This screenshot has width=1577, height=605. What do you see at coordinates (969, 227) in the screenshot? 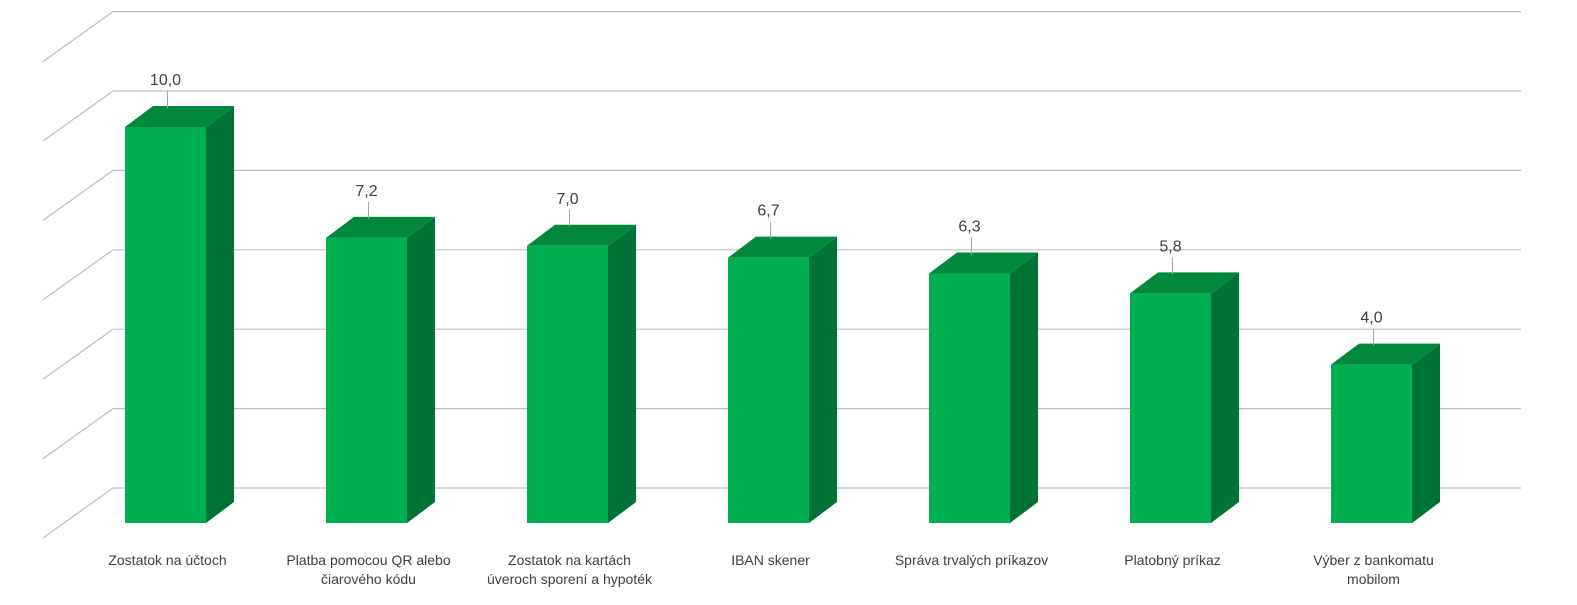
I see `value-label: 6,3` at bounding box center [969, 227].